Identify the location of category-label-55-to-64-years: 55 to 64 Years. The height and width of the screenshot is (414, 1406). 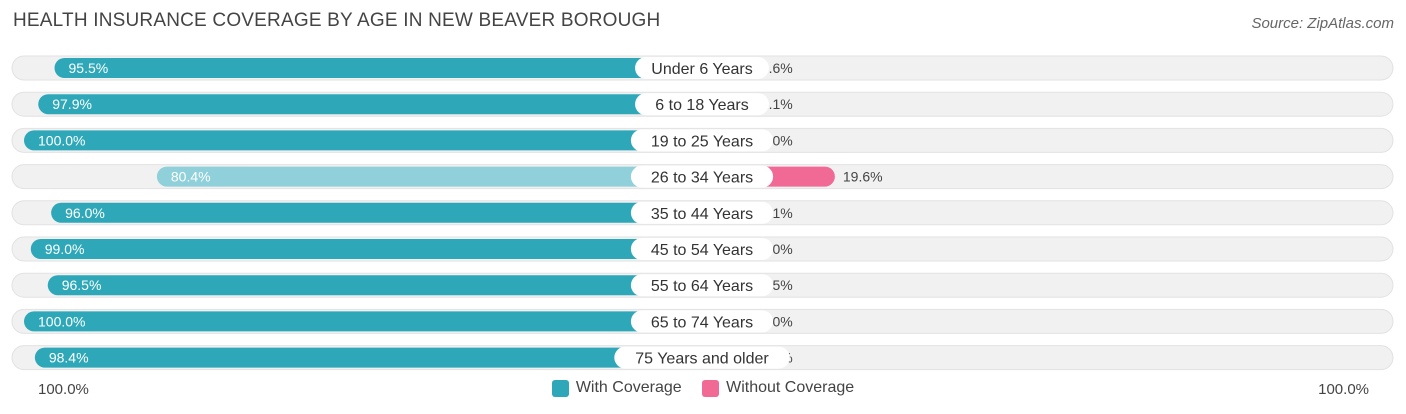
(702, 286).